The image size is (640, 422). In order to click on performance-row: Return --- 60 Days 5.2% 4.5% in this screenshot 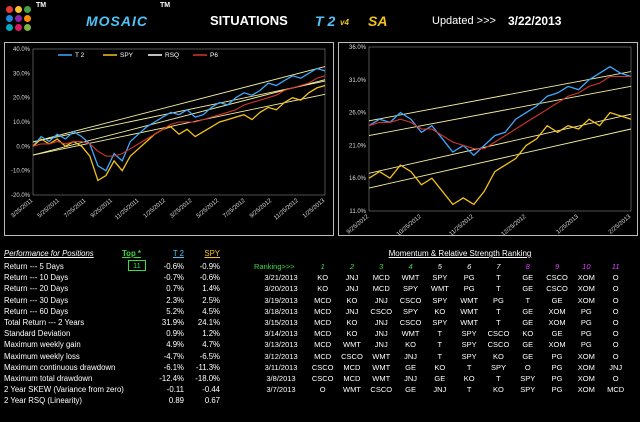, I will do `click(118, 312)`.